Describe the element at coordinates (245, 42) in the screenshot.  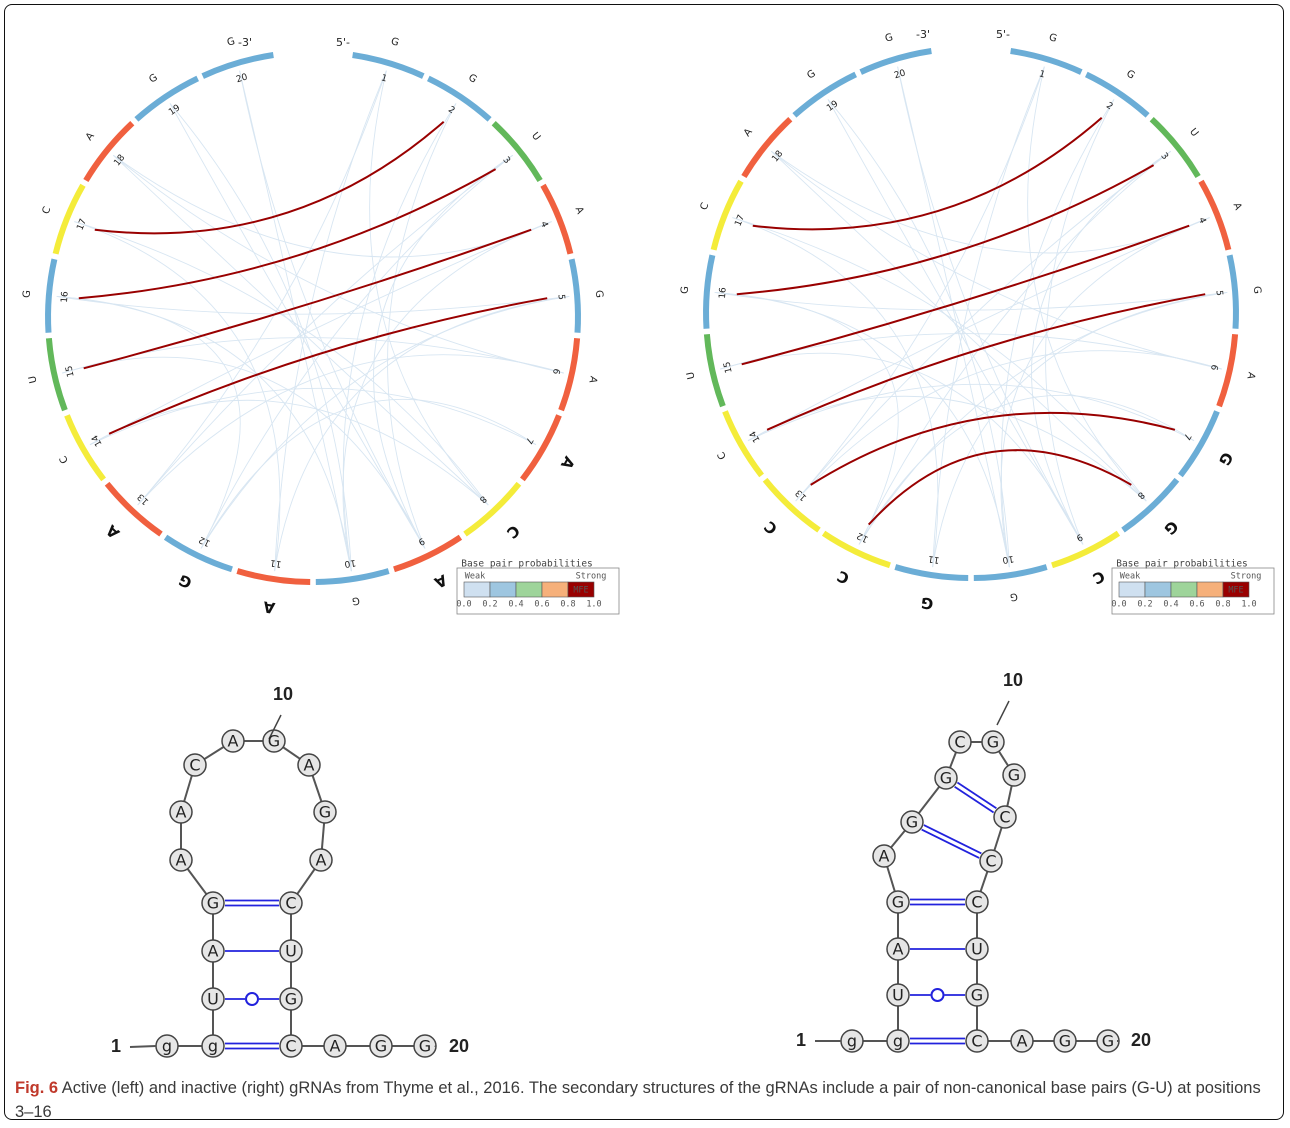
I see `three-prime-label: -3'` at that location.